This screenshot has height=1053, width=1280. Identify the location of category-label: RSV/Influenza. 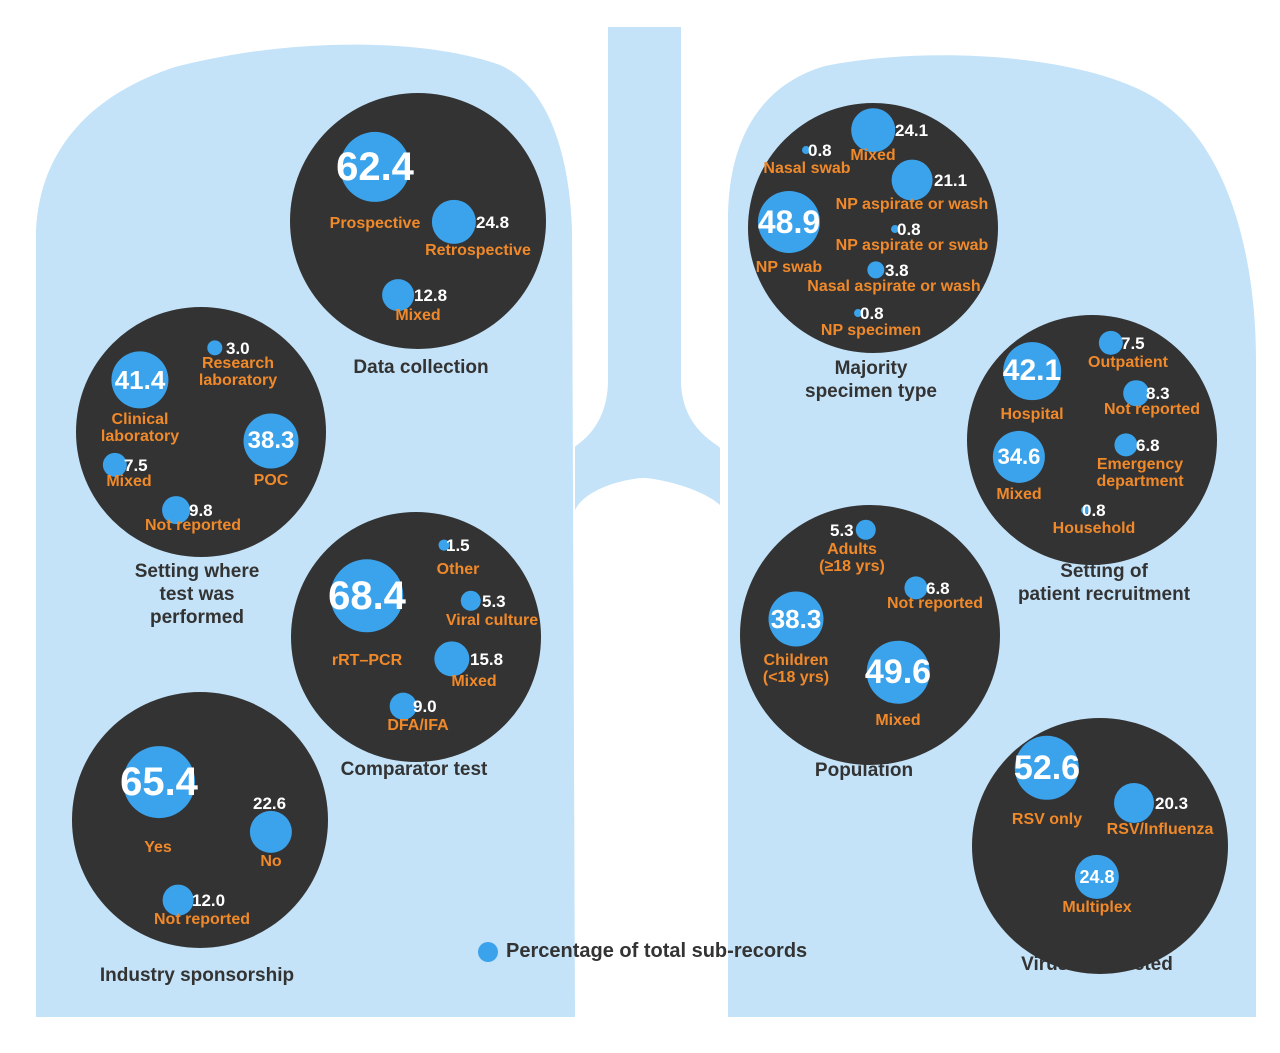
(1160, 829).